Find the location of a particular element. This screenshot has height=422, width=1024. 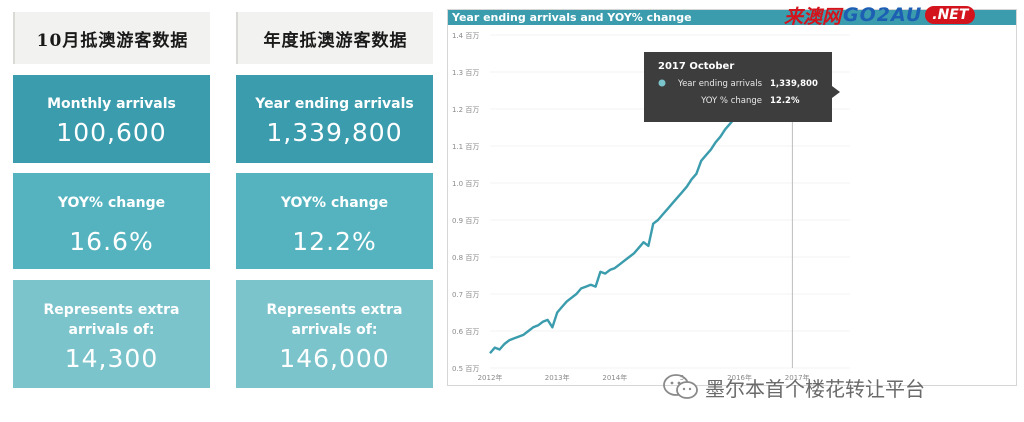

watermark-text: 墨尔本首个楼花转让平台 is located at coordinates (815, 388).